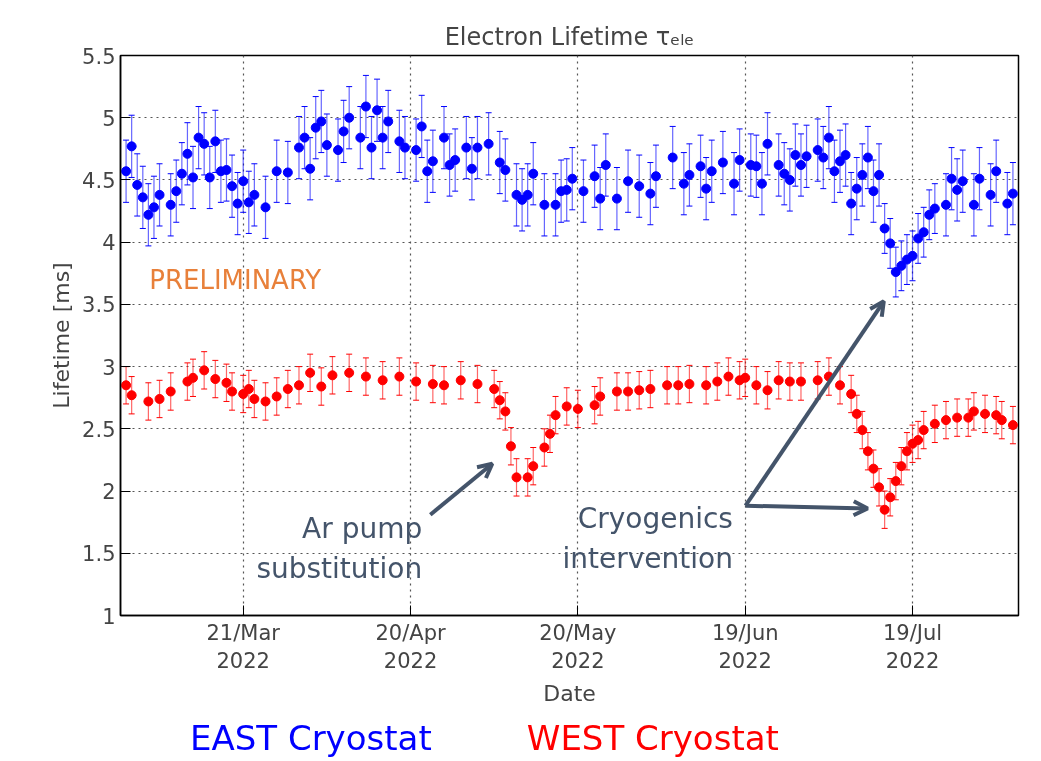  I want to click on x-tick-label: 21/Mar 2022, so click(243, 647).